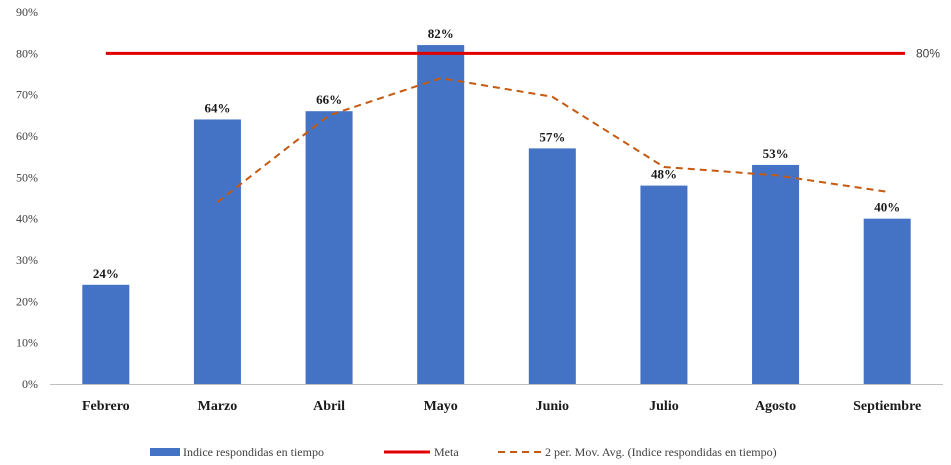 Image resolution: width=951 pixels, height=465 pixels. I want to click on bar-value-label: 40%, so click(887, 207).